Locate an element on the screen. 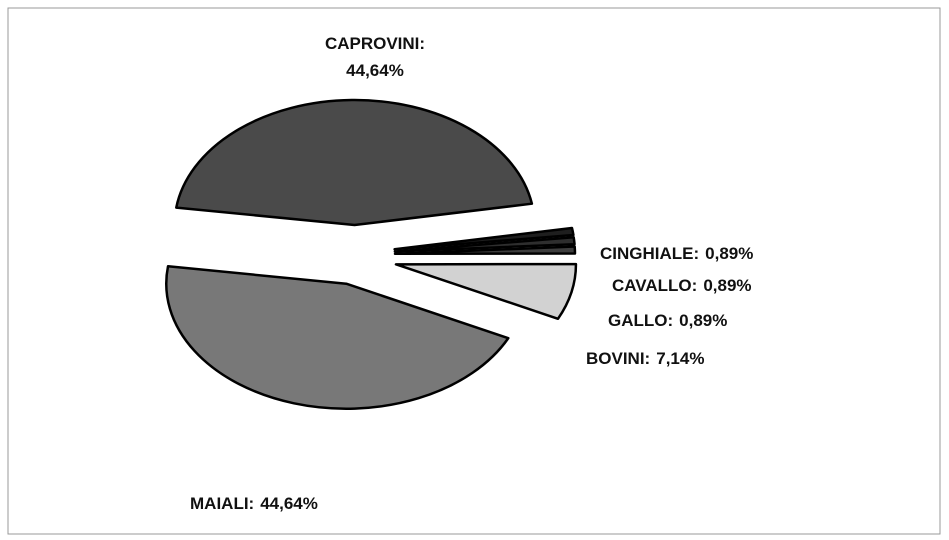 The height and width of the screenshot is (540, 949). label-name: BOVINI: is located at coordinates (618, 358).